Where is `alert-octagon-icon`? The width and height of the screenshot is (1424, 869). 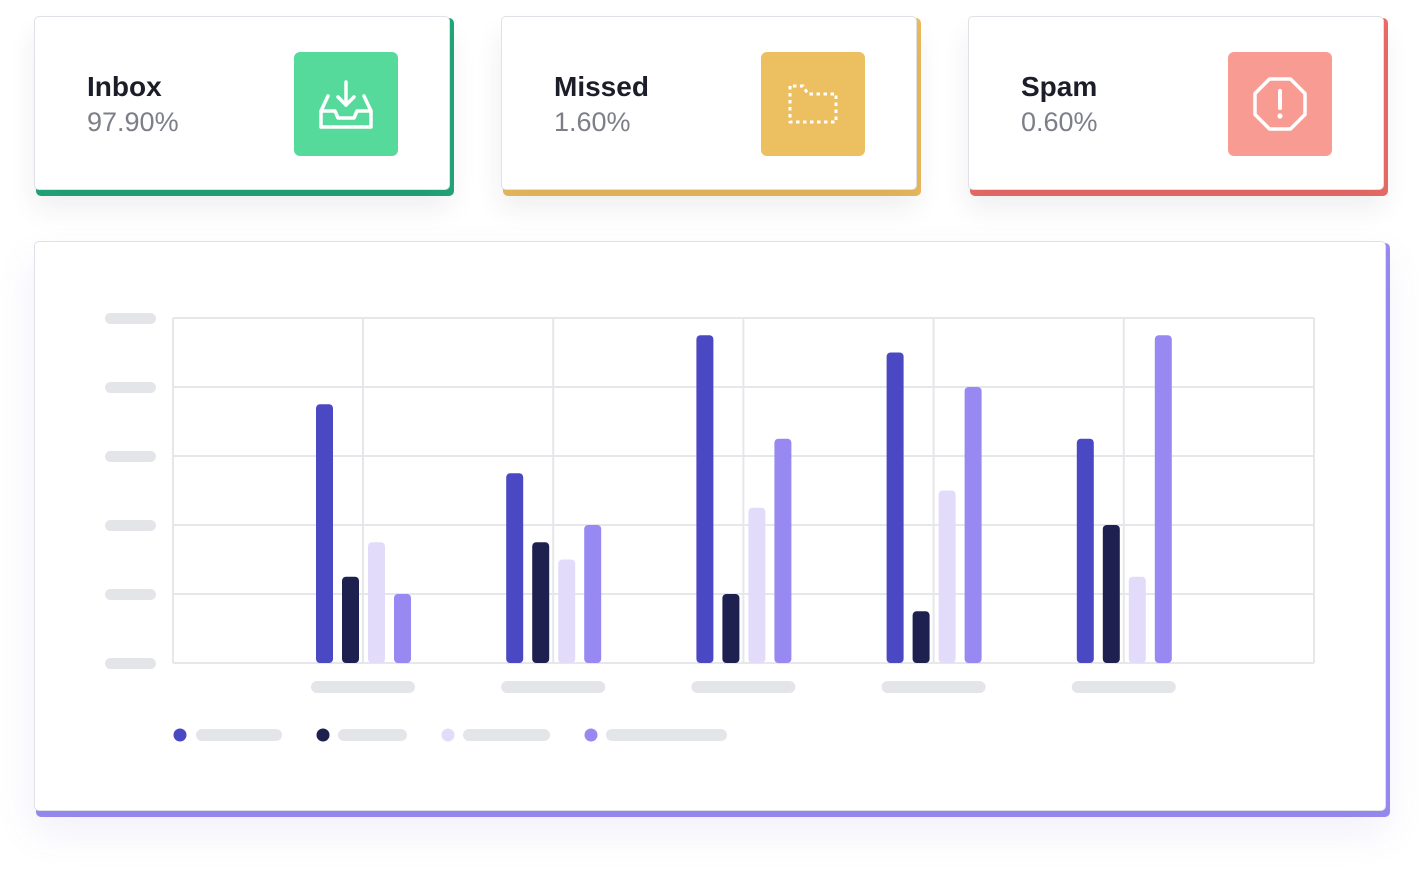 alert-octagon-icon is located at coordinates (1280, 104).